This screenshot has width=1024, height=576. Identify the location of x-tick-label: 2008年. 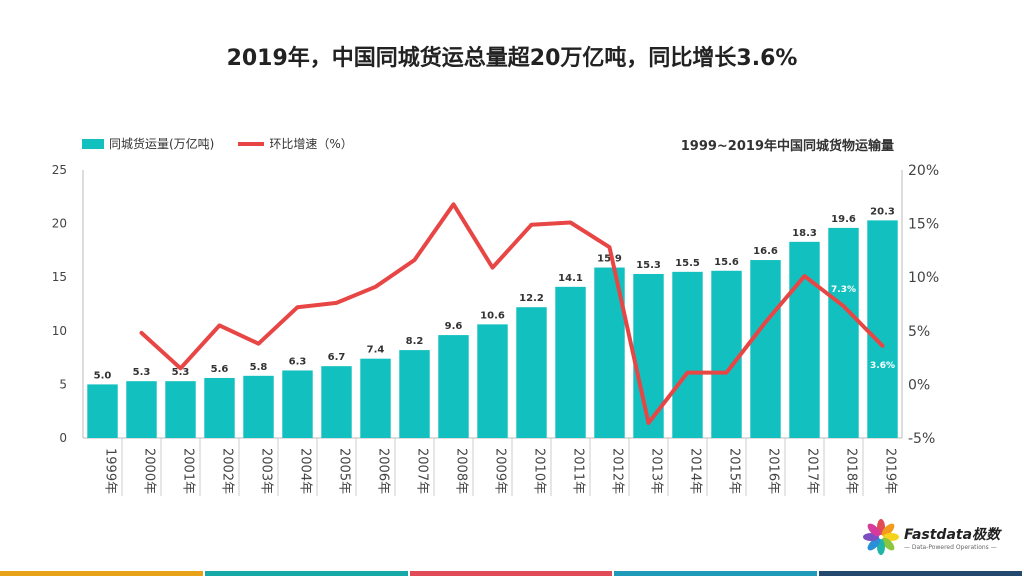
(461, 471).